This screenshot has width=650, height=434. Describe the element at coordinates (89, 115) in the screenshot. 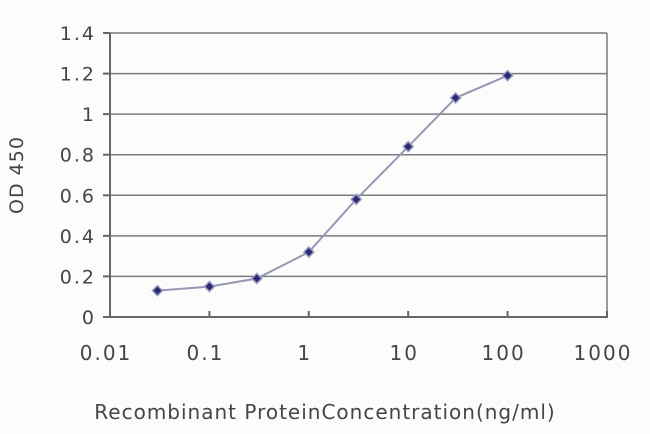

I see `y-tick-label-1: 1` at that location.